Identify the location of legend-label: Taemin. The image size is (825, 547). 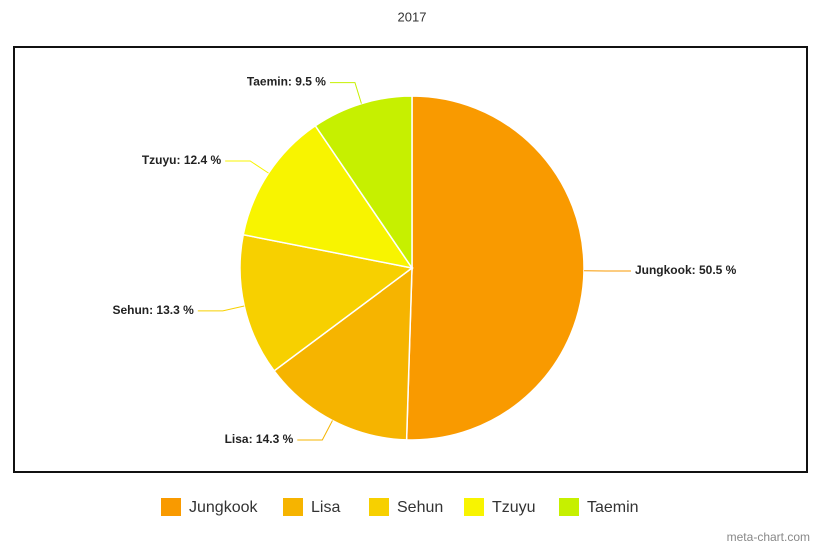
(613, 507).